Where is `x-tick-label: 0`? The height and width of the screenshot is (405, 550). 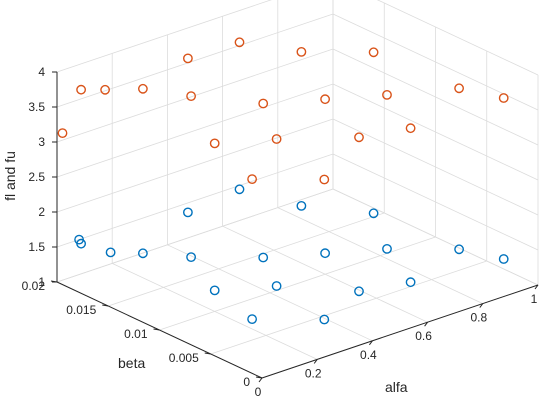 x-tick-label: 0 is located at coordinates (258, 392).